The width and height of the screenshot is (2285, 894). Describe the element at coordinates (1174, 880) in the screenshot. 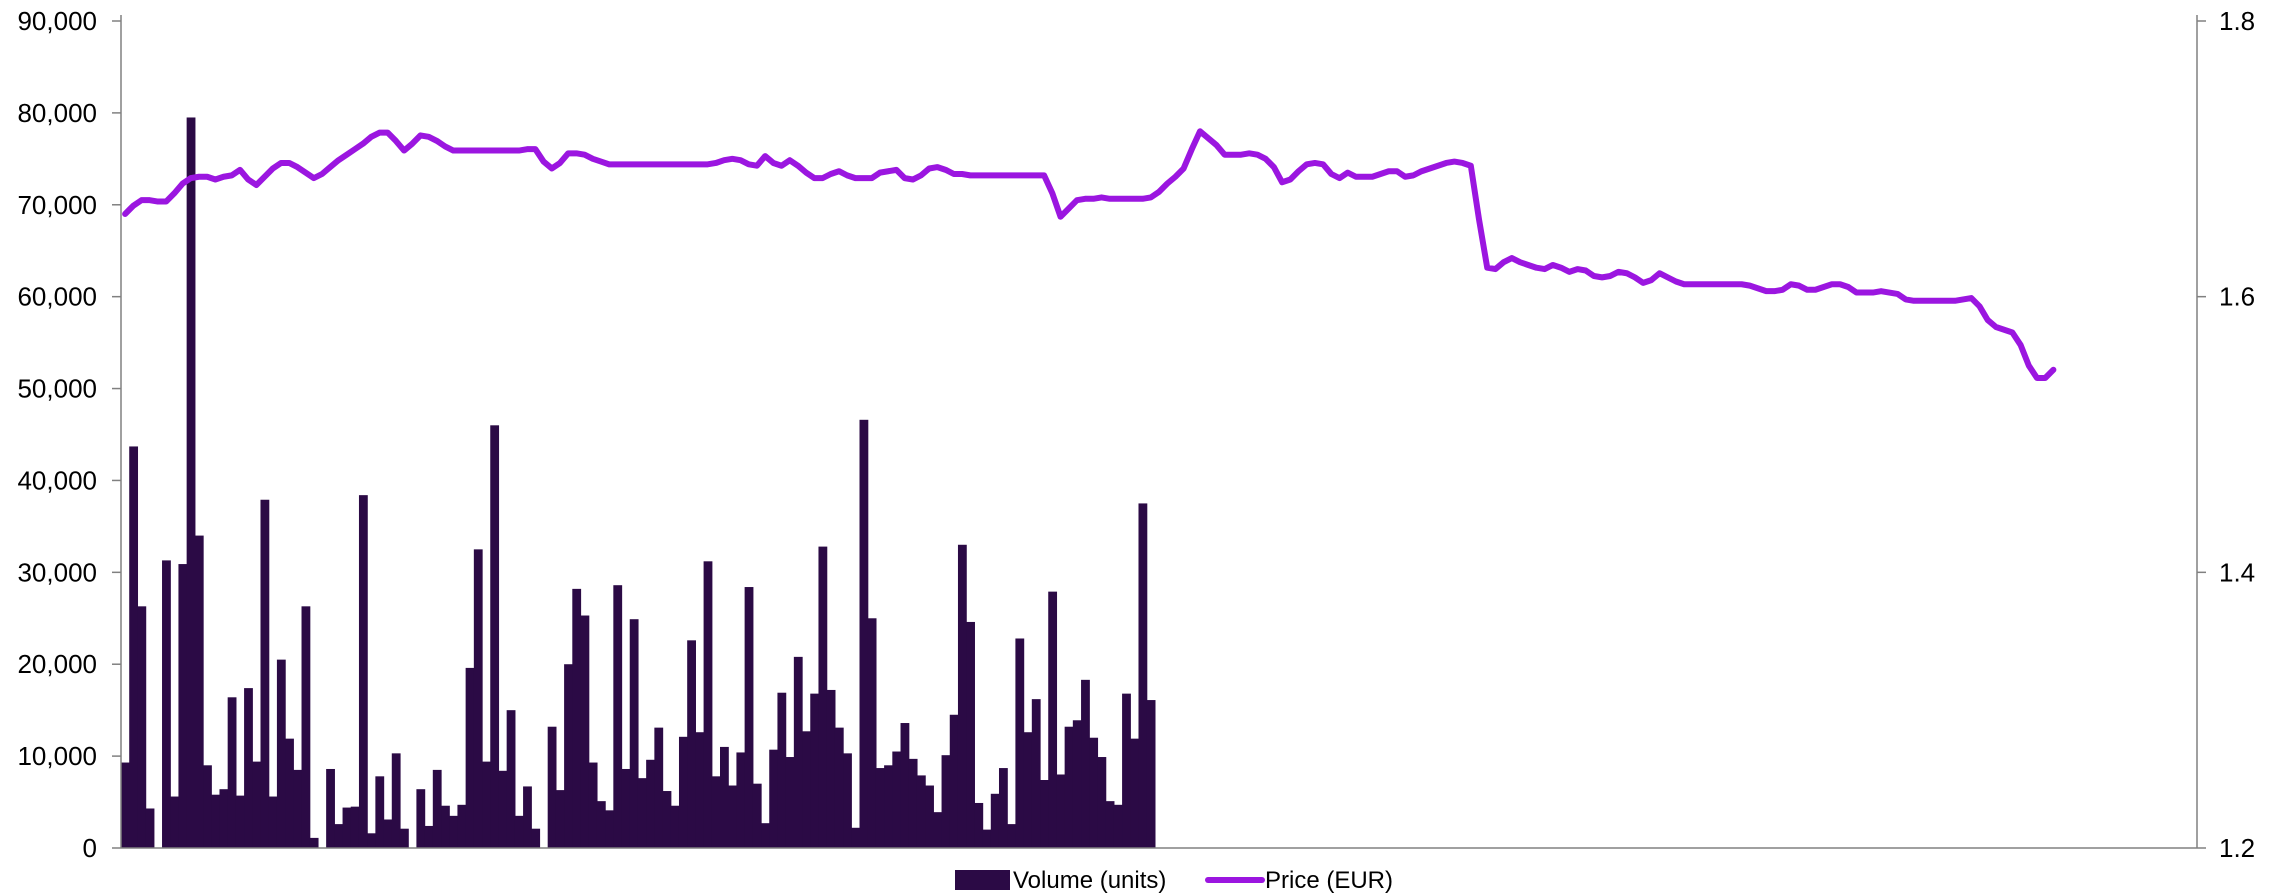

I see `legend: Volume (units) Price (EUR)` at that location.